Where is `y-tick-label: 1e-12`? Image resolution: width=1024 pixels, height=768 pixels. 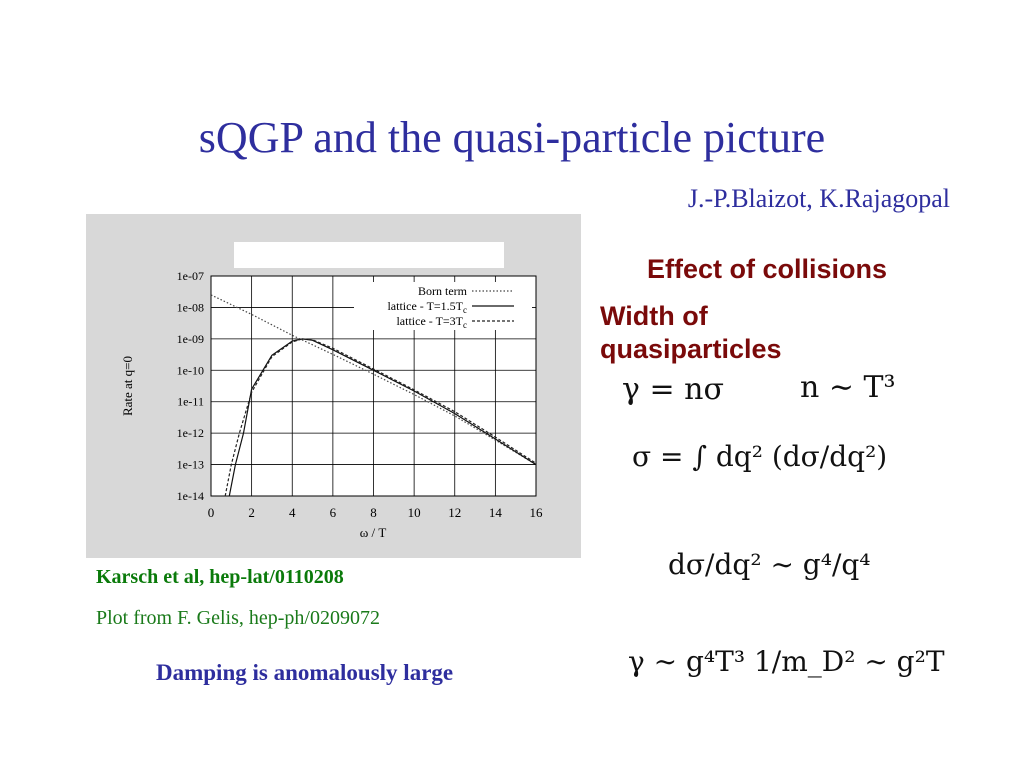
y-tick-label: 1e-12 is located at coordinates (190, 433).